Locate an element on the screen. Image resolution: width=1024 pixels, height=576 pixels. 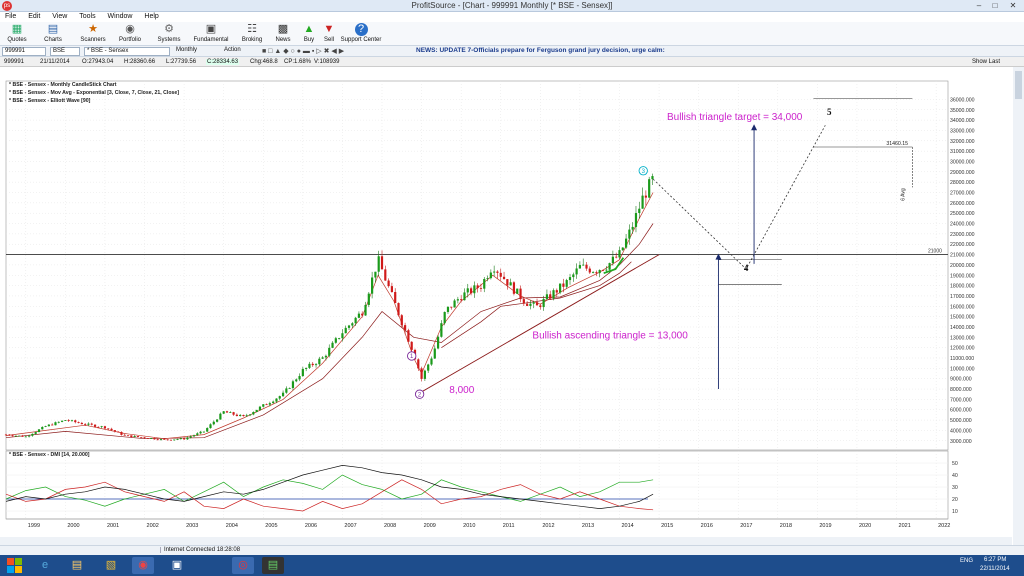
systems-button: ⚙ Systems is located at coordinates (169, 33).